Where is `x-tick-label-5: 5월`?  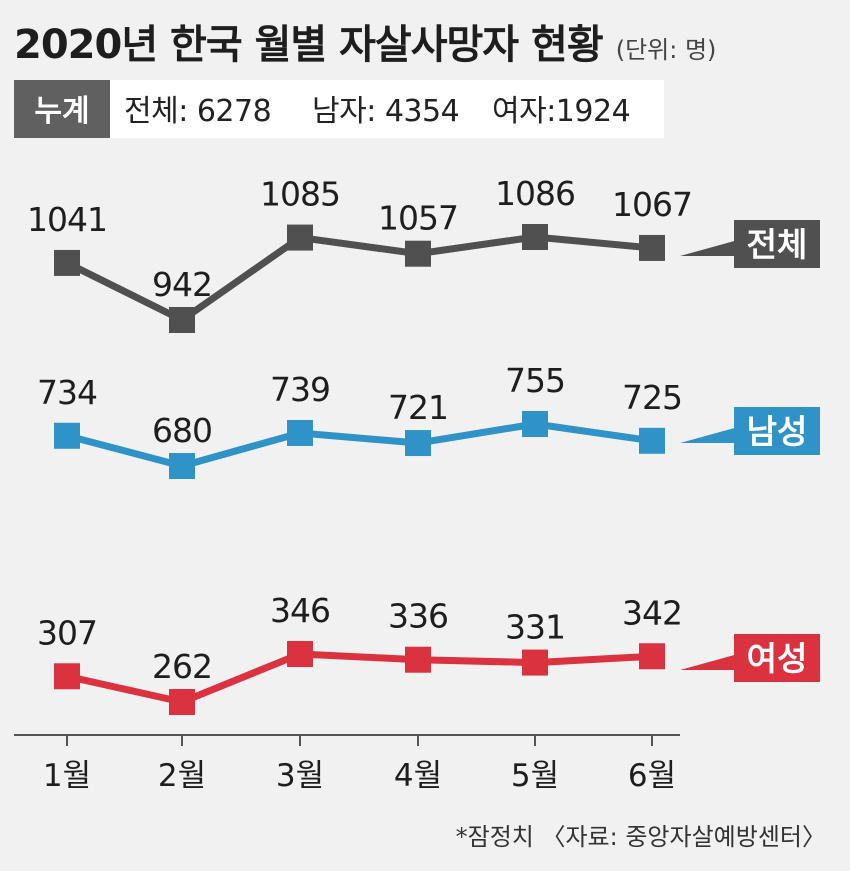
x-tick-label-5: 5월 is located at coordinates (535, 776).